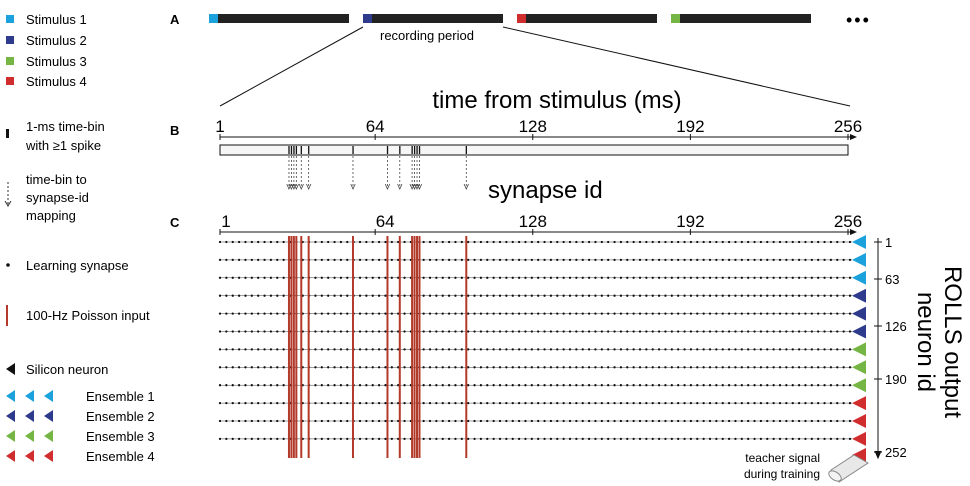 The height and width of the screenshot is (486, 970). What do you see at coordinates (745, 18) in the screenshot?
I see `stimulus-block-4-bar` at bounding box center [745, 18].